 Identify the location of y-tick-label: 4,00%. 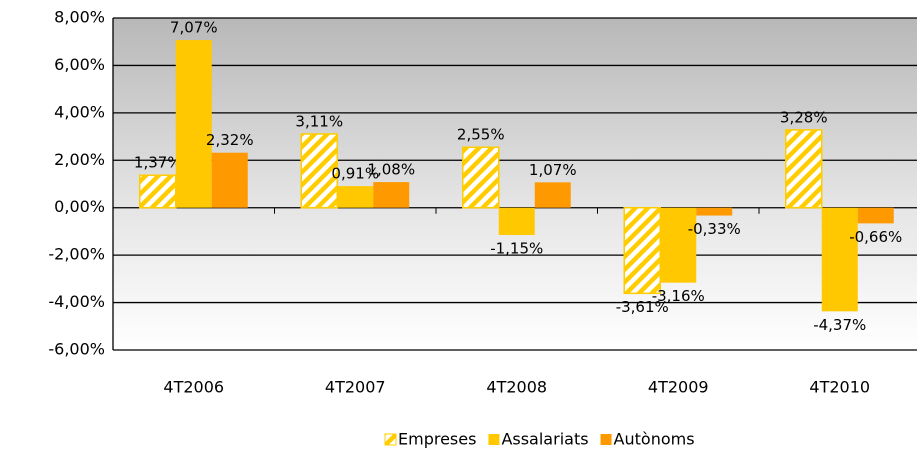
(79, 111).